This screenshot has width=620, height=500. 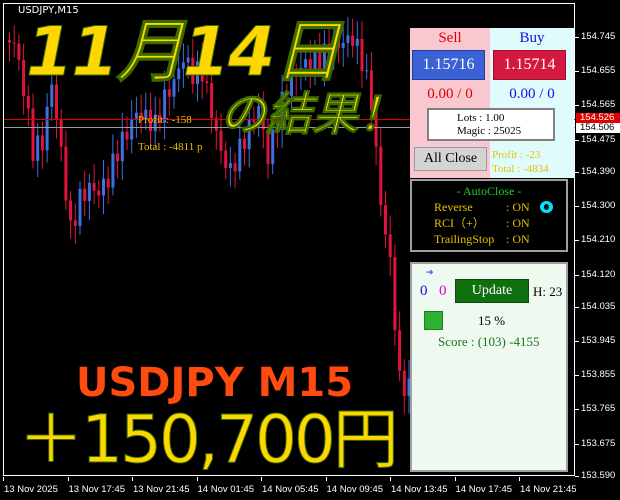 What do you see at coordinates (532, 38) in the screenshot?
I see `buy-label: Buy` at bounding box center [532, 38].